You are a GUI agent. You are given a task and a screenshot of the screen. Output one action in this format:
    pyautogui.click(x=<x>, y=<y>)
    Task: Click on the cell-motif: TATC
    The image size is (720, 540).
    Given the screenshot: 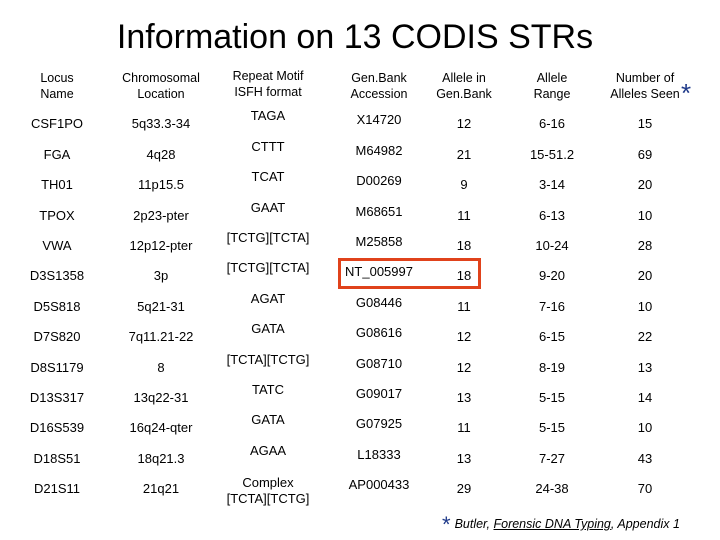 What is the action you would take?
    pyautogui.click(x=268, y=389)
    